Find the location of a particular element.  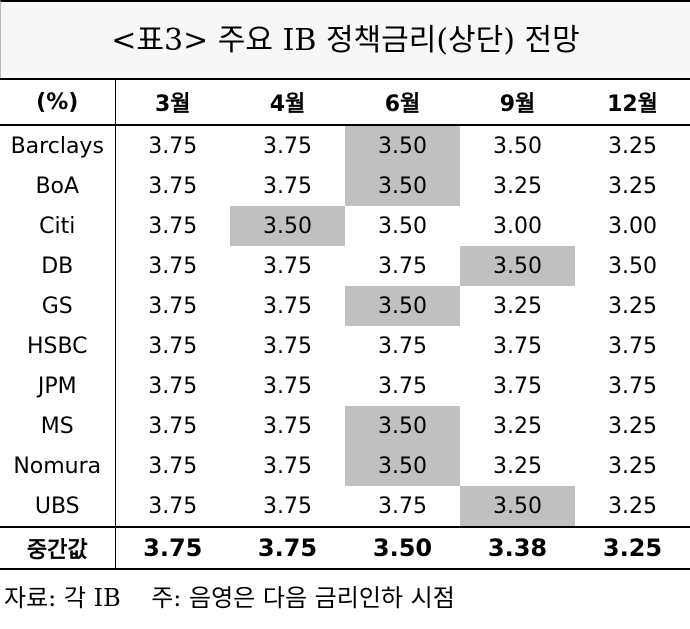

table-row: BoA 3.75 3.75 3.50 3.25 3.25 is located at coordinates (345, 186).